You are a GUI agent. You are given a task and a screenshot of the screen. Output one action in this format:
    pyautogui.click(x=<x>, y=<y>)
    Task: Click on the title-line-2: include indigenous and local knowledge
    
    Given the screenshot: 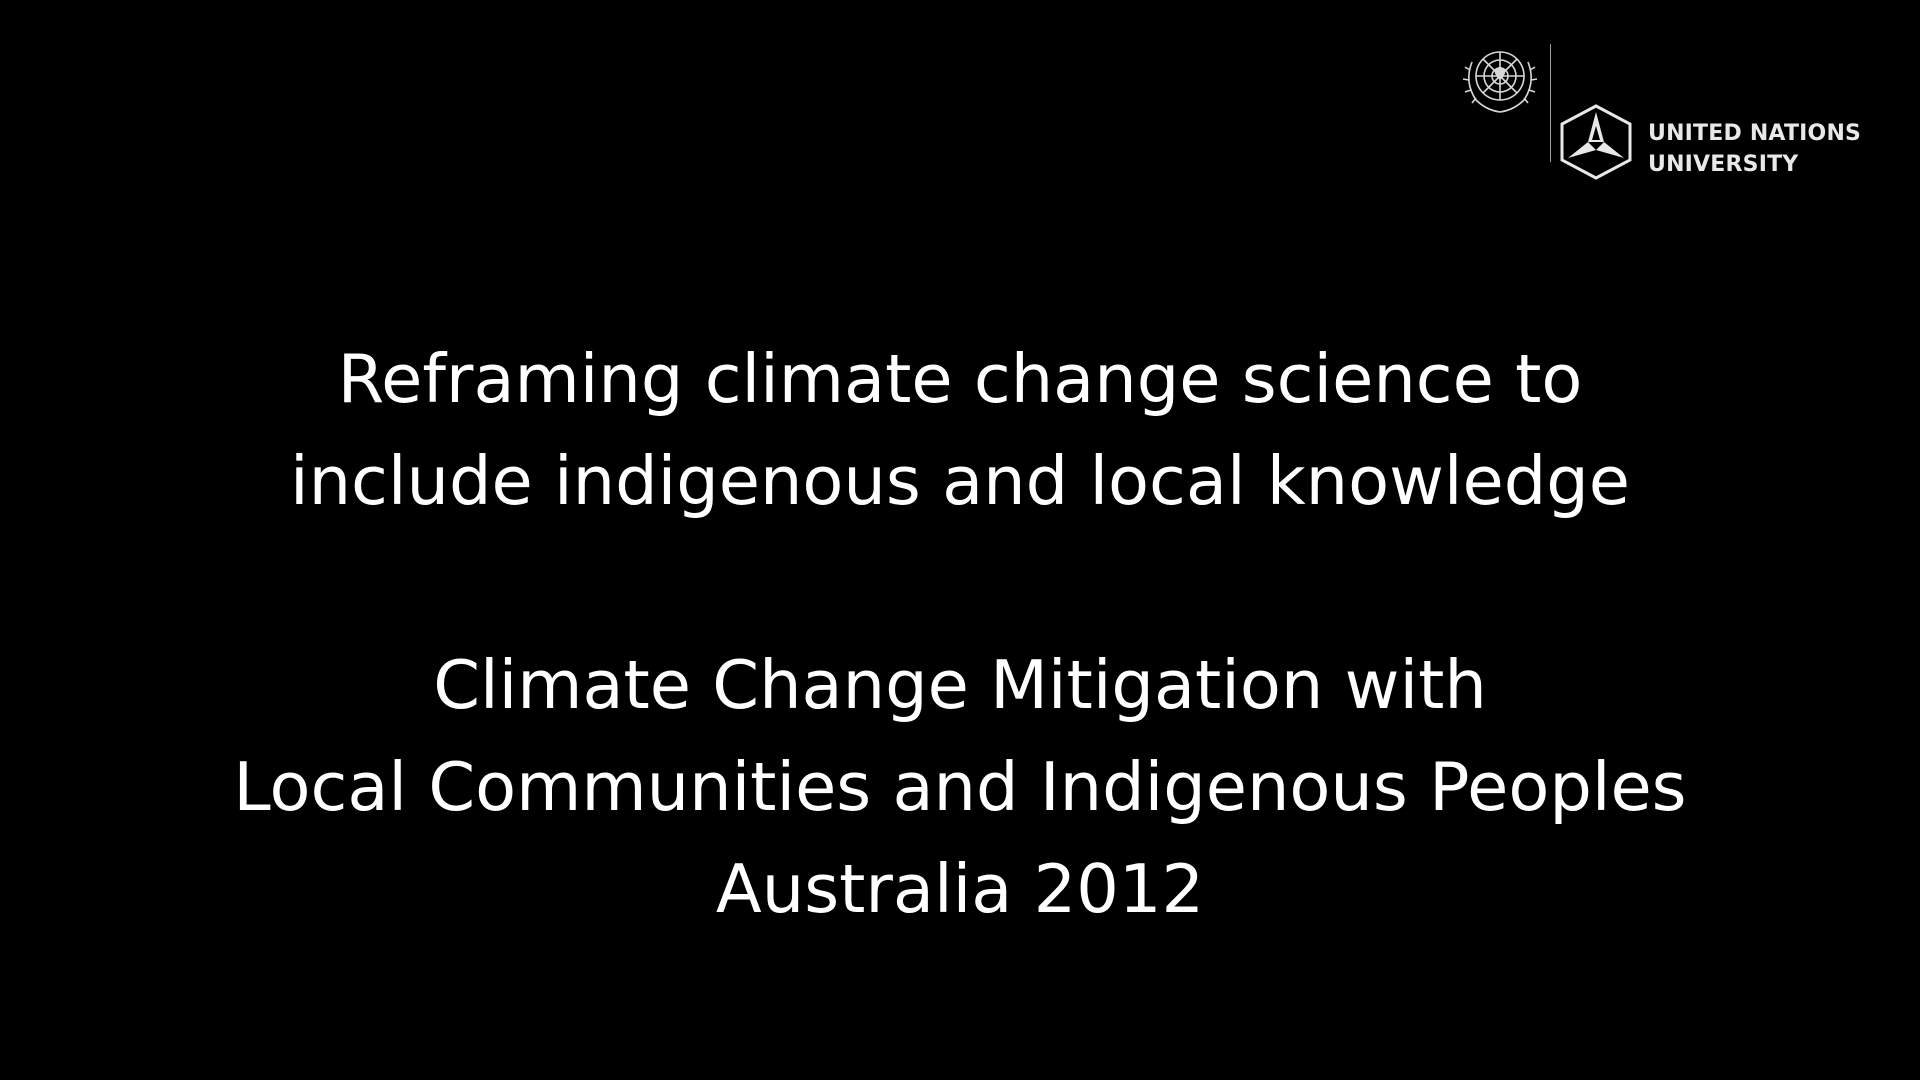 What is the action you would take?
    pyautogui.click(x=960, y=481)
    